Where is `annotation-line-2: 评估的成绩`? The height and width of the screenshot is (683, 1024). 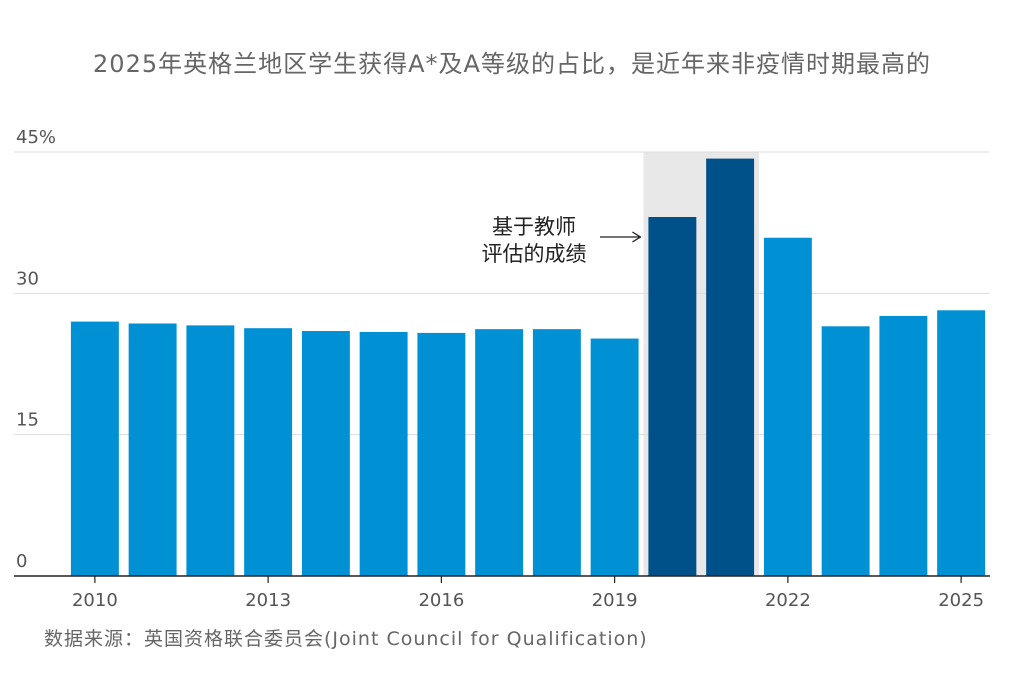
annotation-line-2: 评估的成绩 is located at coordinates (534, 254).